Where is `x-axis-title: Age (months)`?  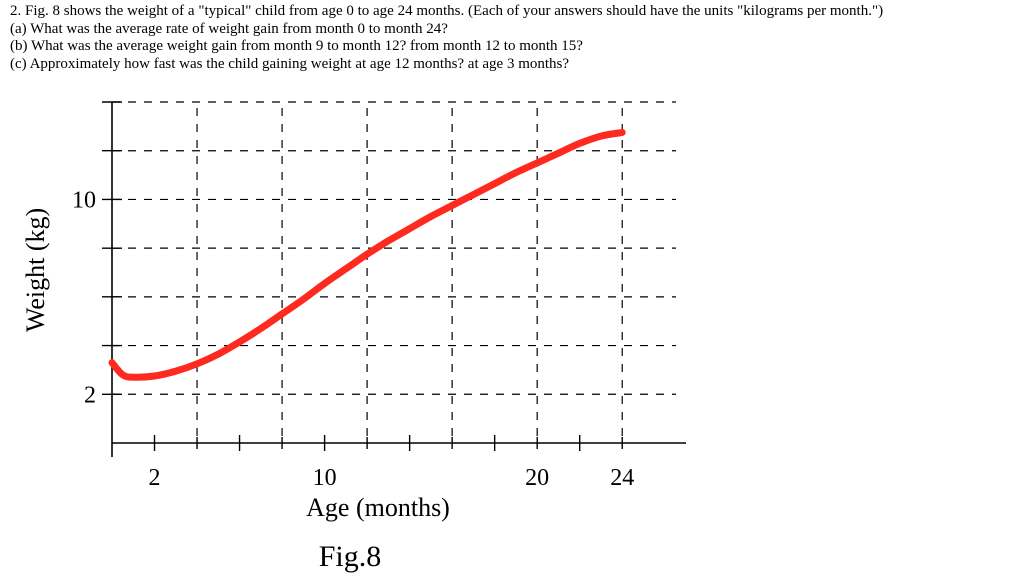 x-axis-title: Age (months) is located at coordinates (378, 507).